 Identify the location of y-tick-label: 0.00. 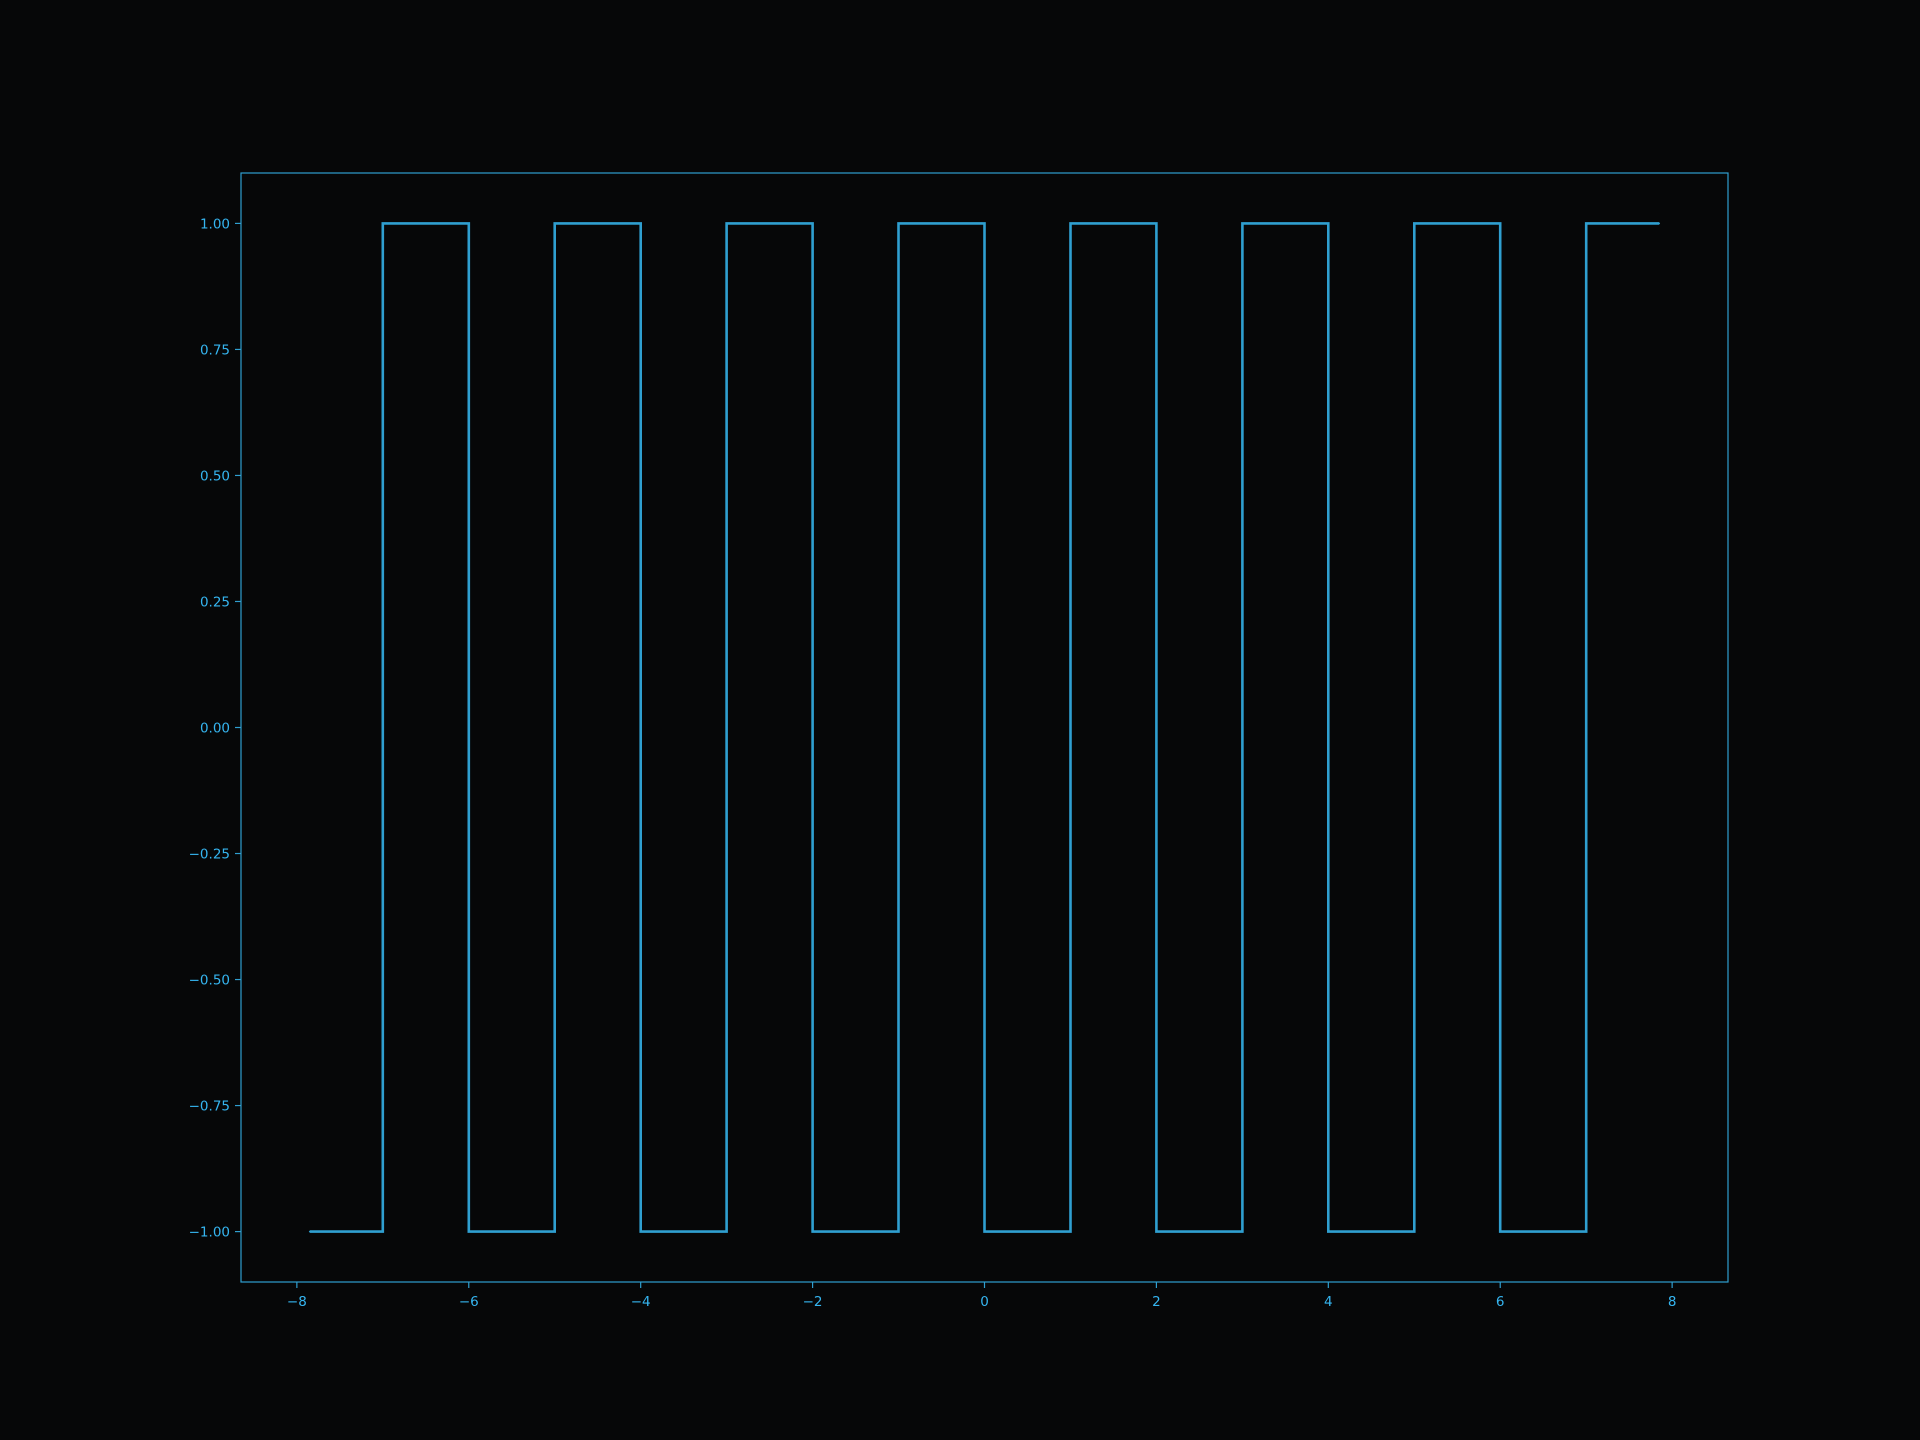
(215, 729).